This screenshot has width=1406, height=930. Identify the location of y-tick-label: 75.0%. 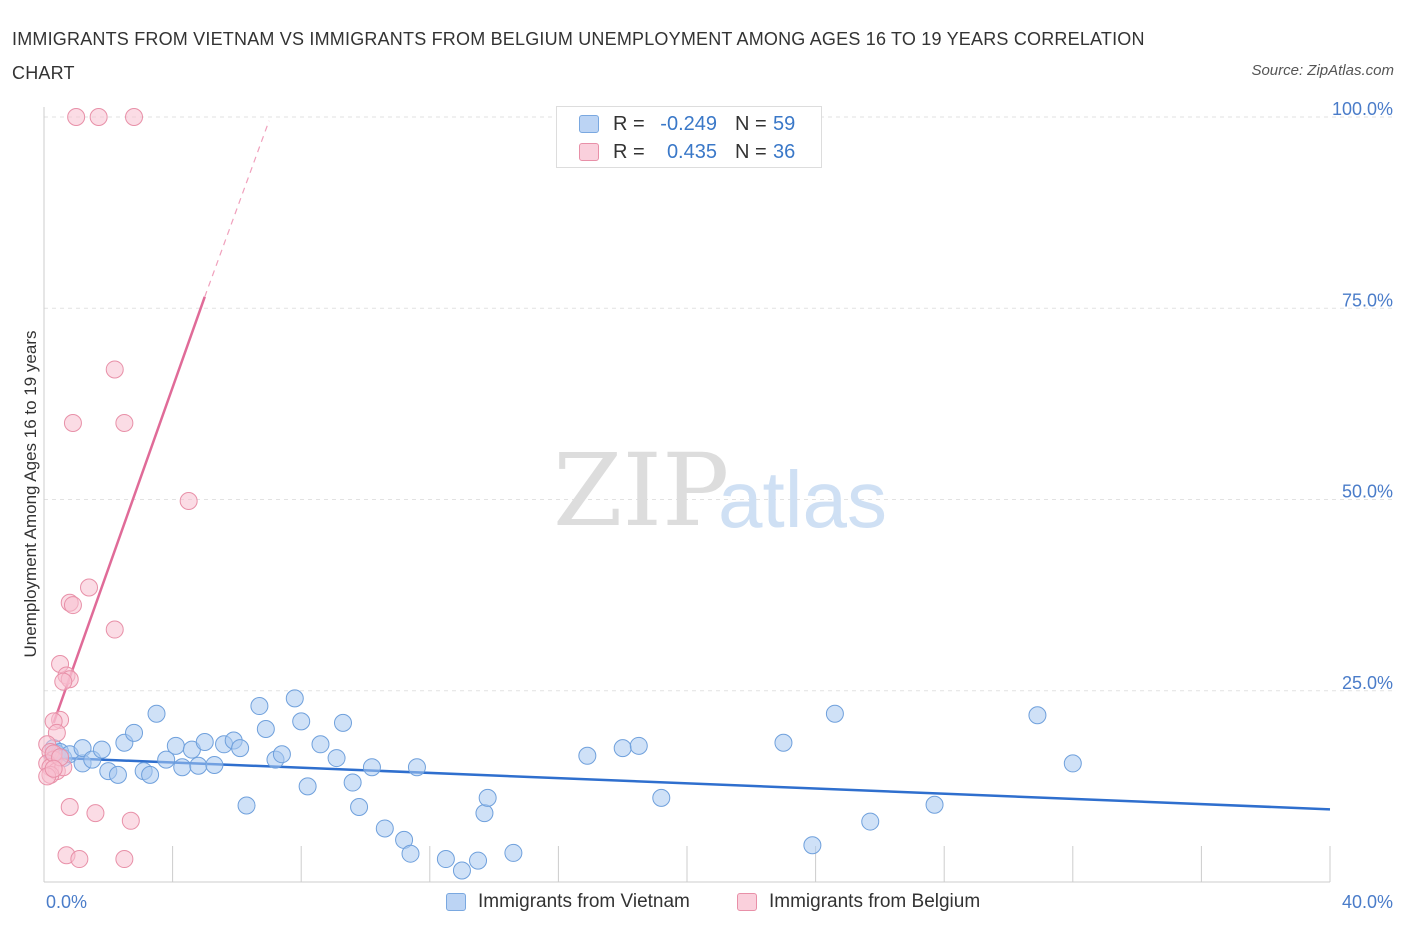
(1367, 300).